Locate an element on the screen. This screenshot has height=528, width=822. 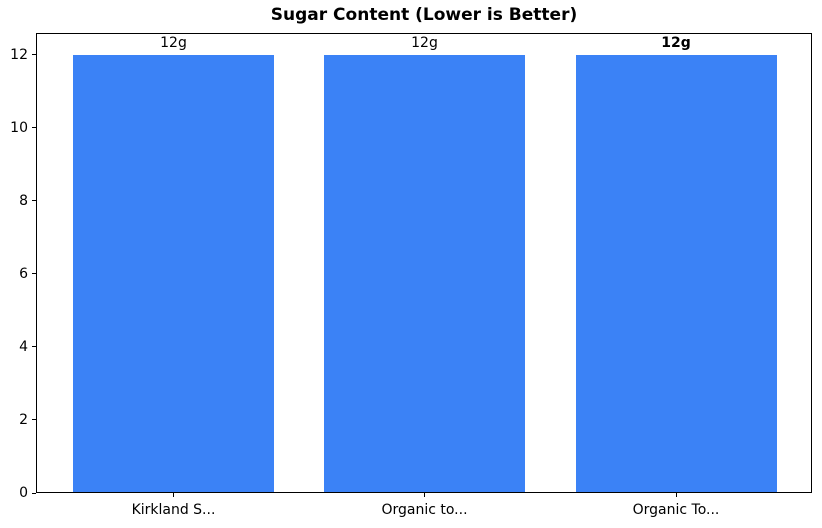
y-tick-label: 12 is located at coordinates (19, 54).